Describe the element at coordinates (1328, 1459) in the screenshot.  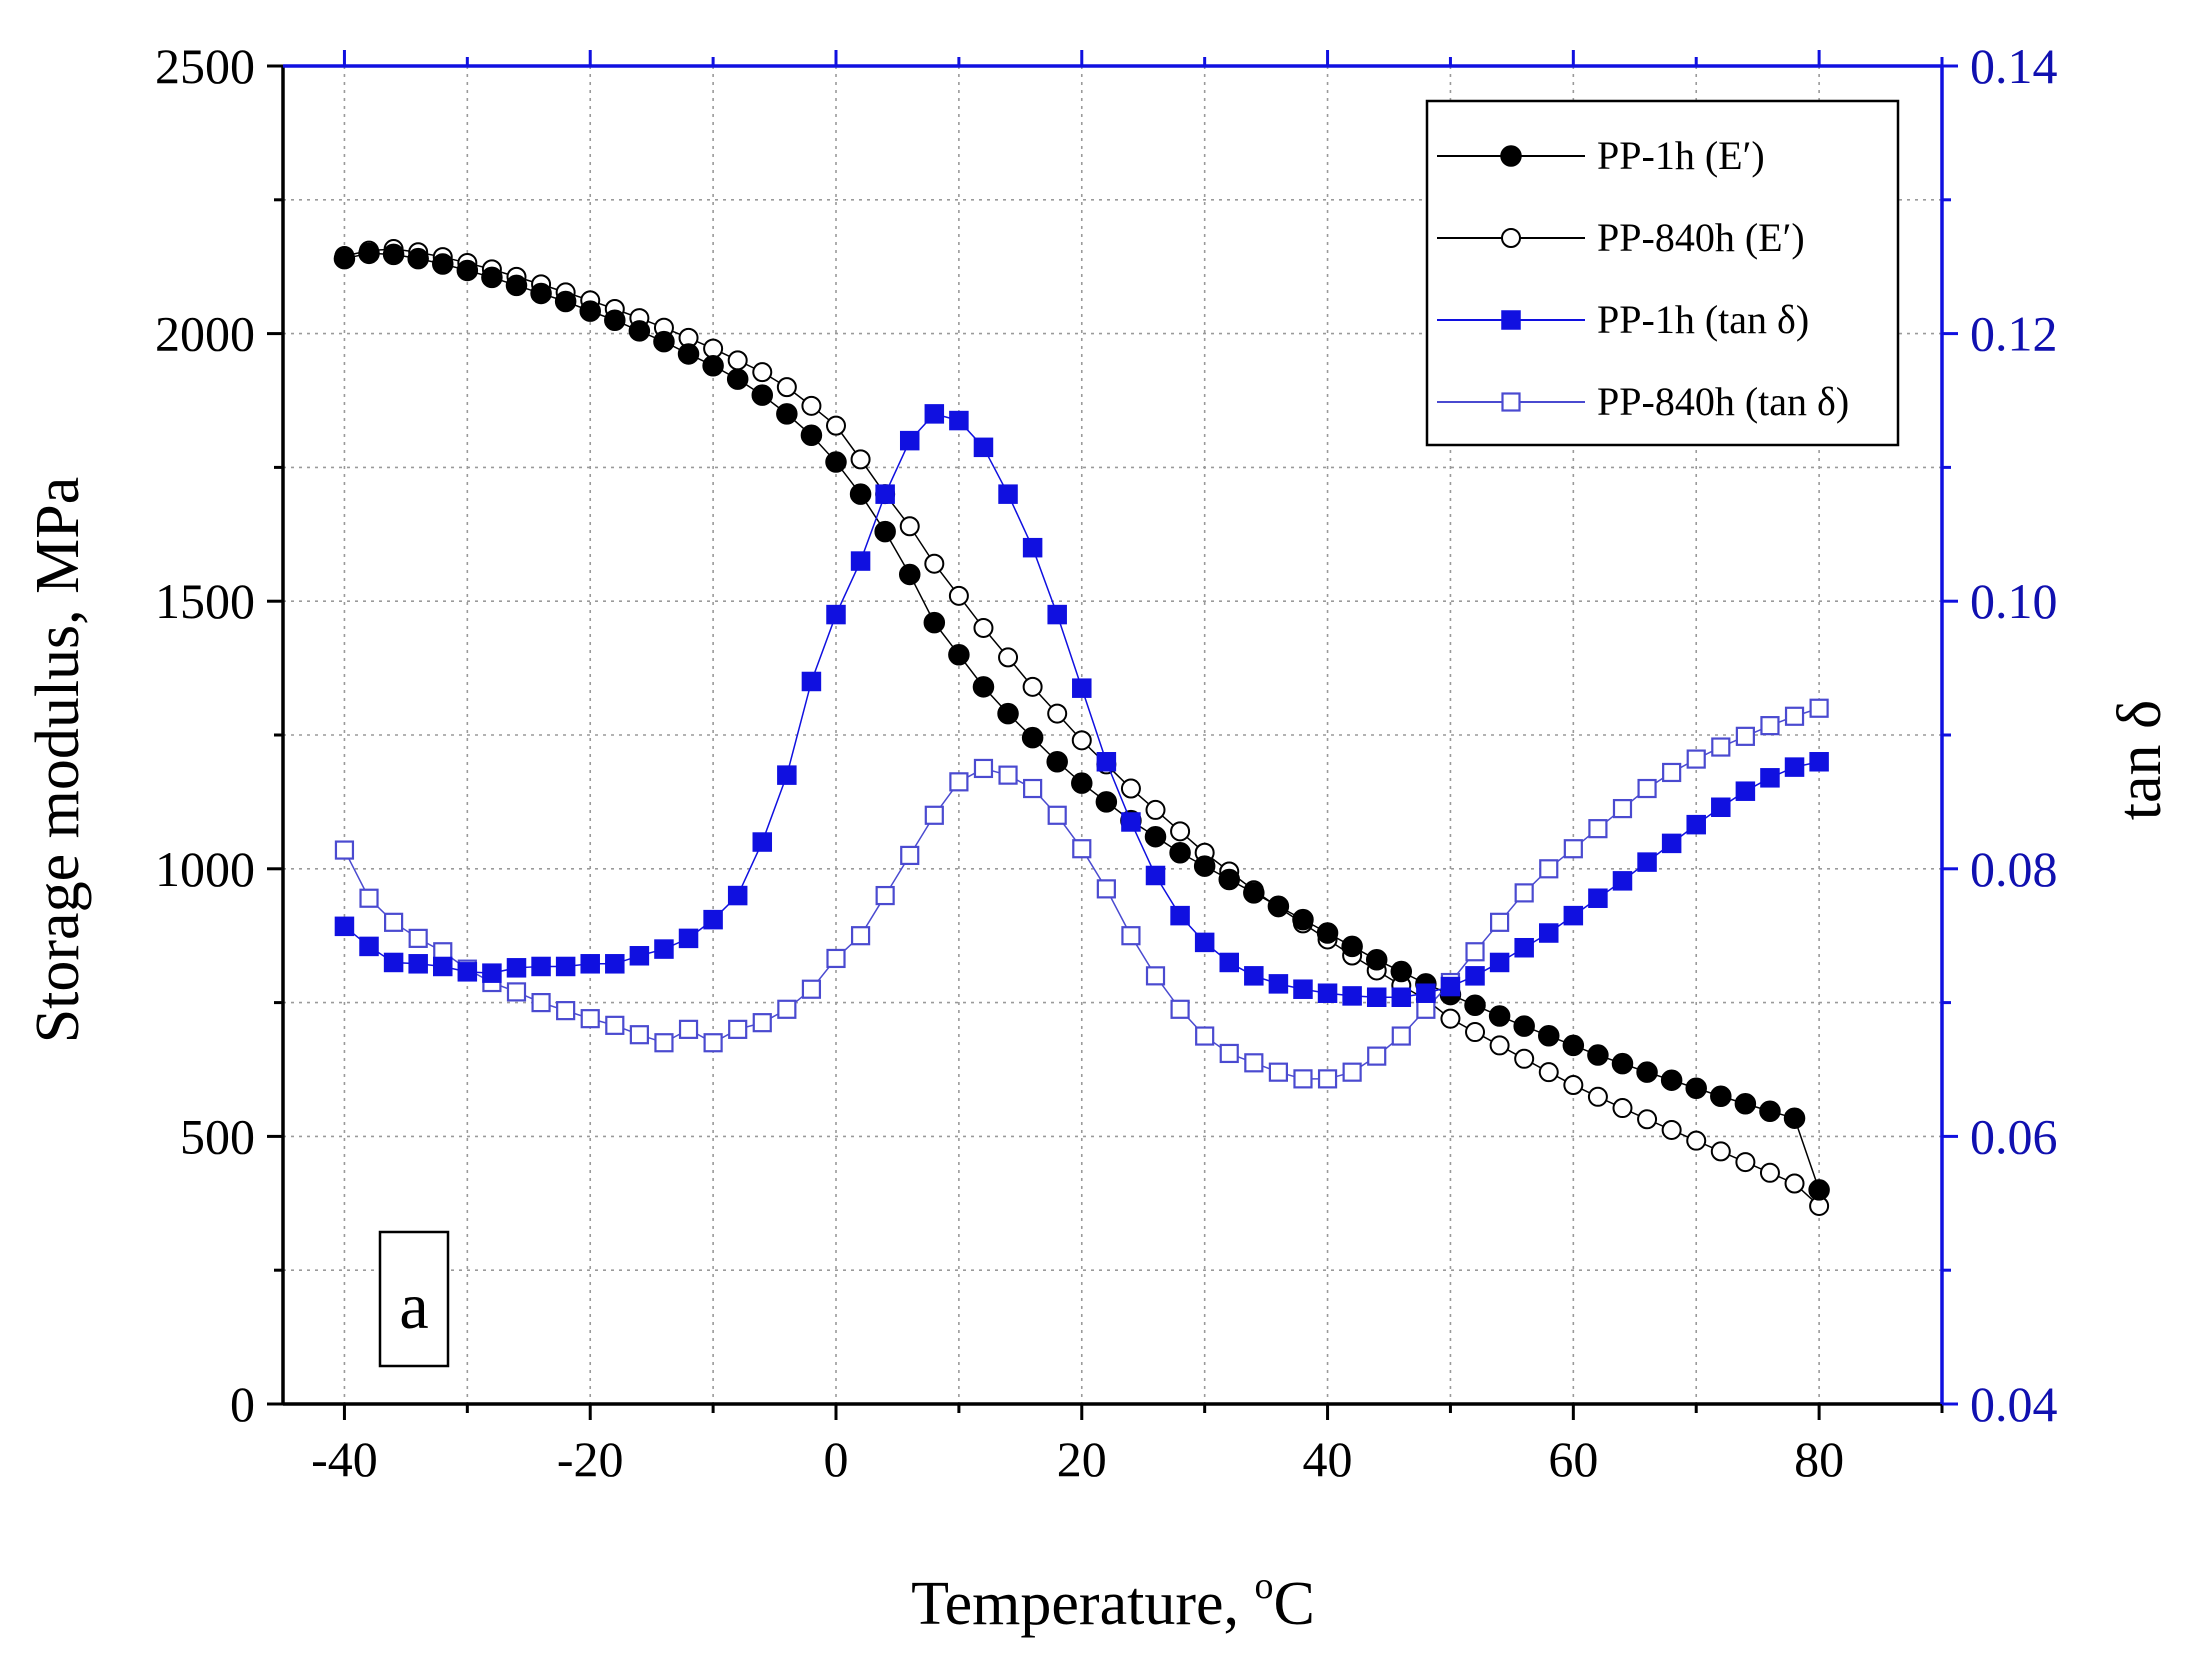
I see `x-tick-label: 40` at that location.